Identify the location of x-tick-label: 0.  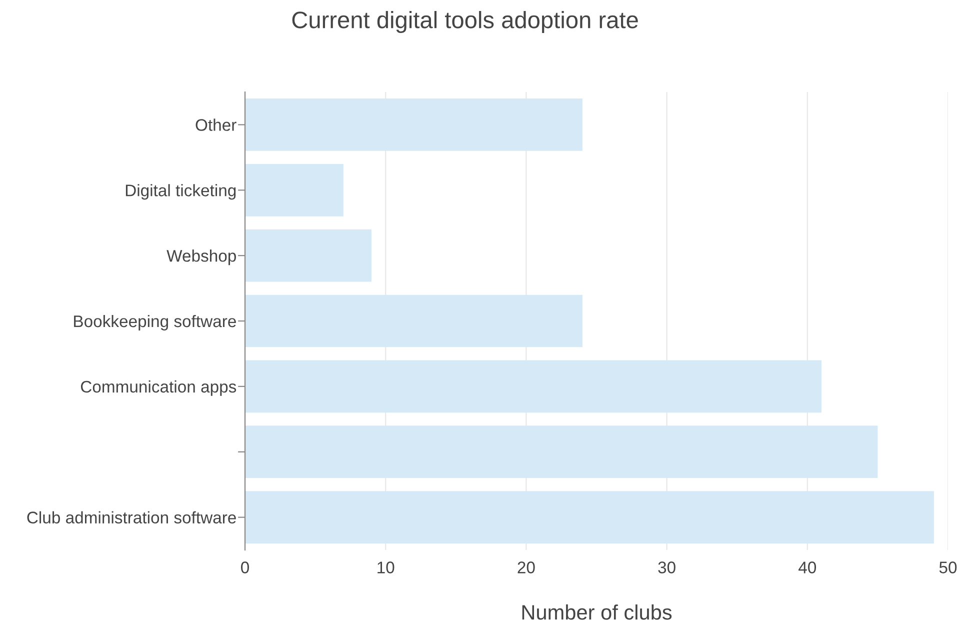
(245, 568).